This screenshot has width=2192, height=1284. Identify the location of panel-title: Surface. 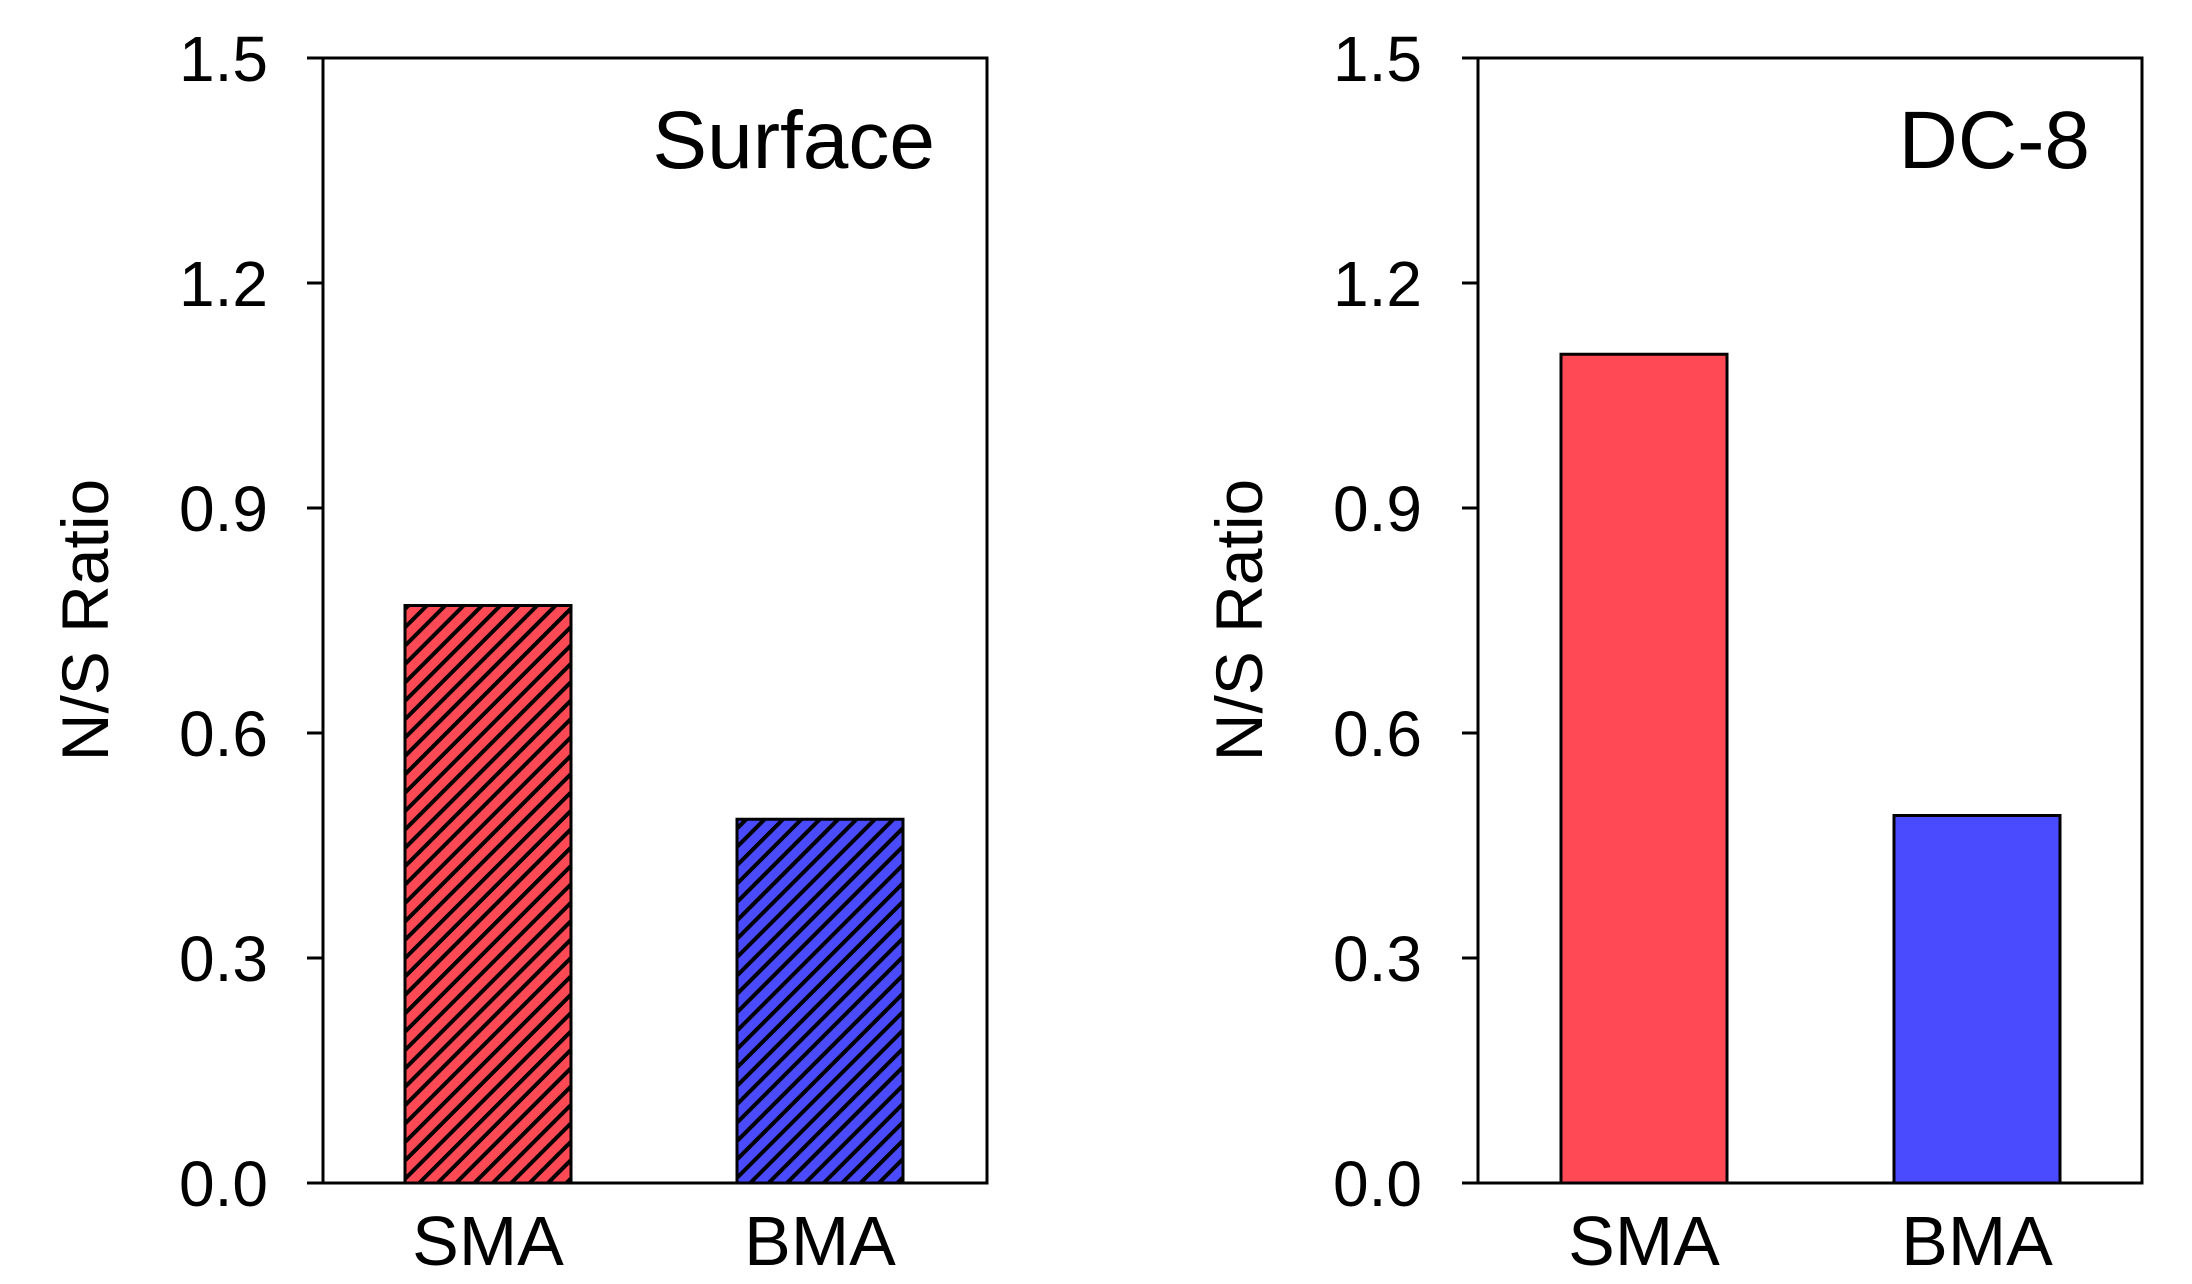
(793, 140).